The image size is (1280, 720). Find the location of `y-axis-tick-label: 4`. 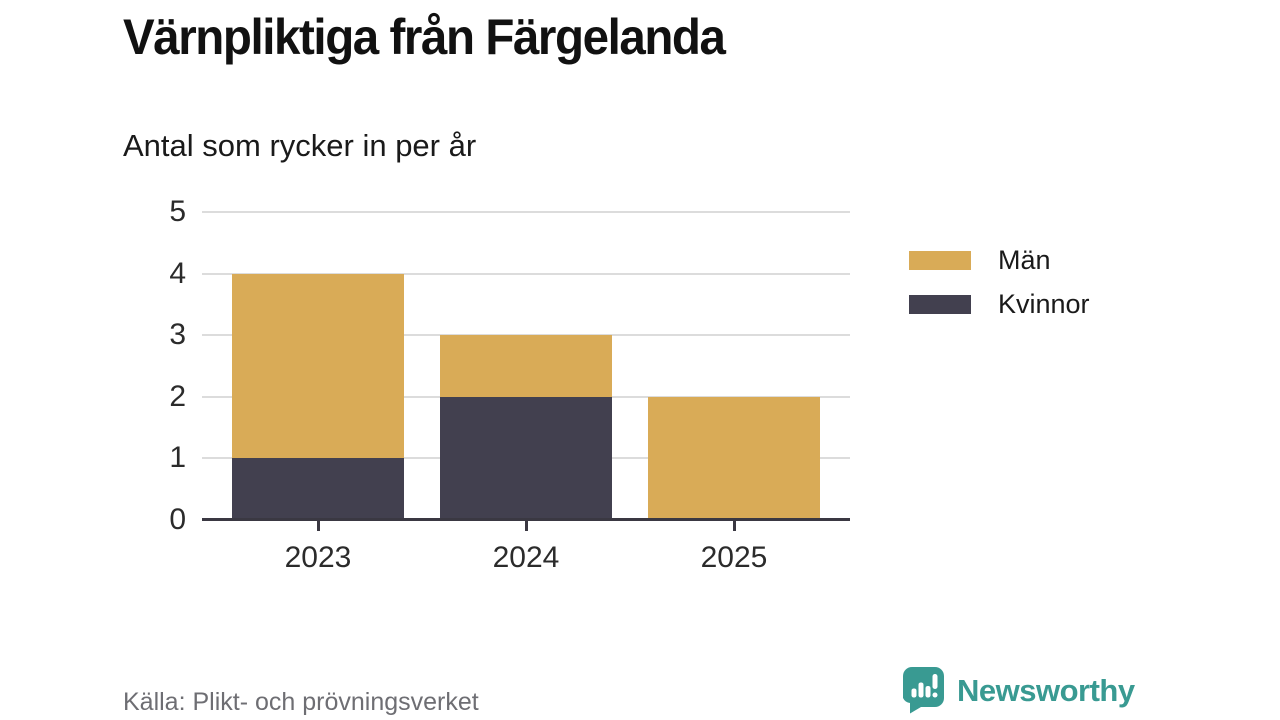

y-axis-tick-label: 4 is located at coordinates (177, 273).